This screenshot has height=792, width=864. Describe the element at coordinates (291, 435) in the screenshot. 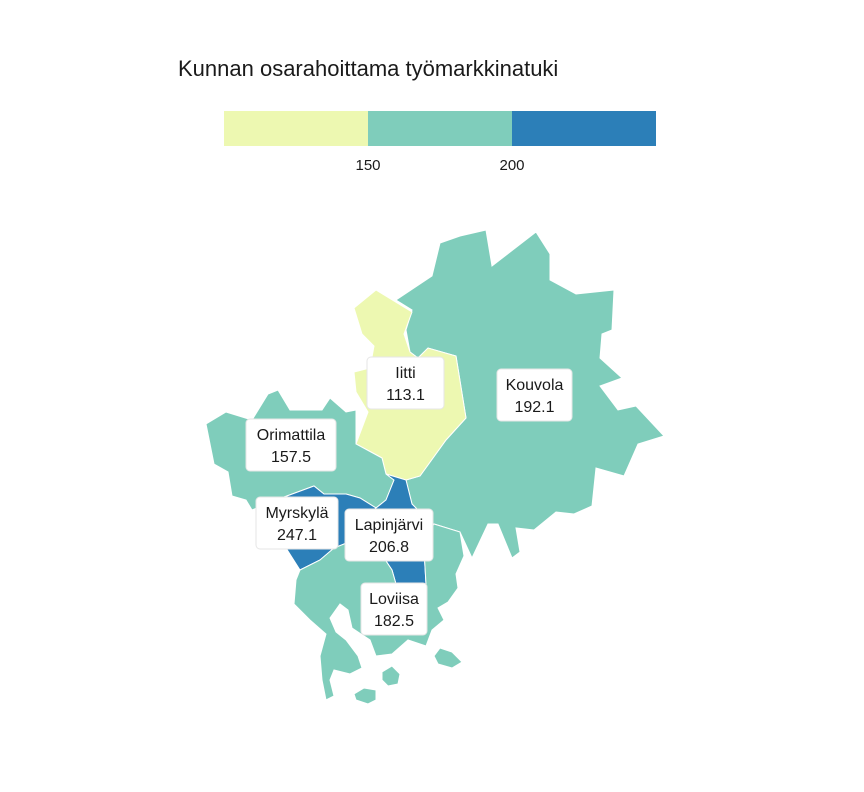

I see `label-orimattila-name: Orimattila` at that location.